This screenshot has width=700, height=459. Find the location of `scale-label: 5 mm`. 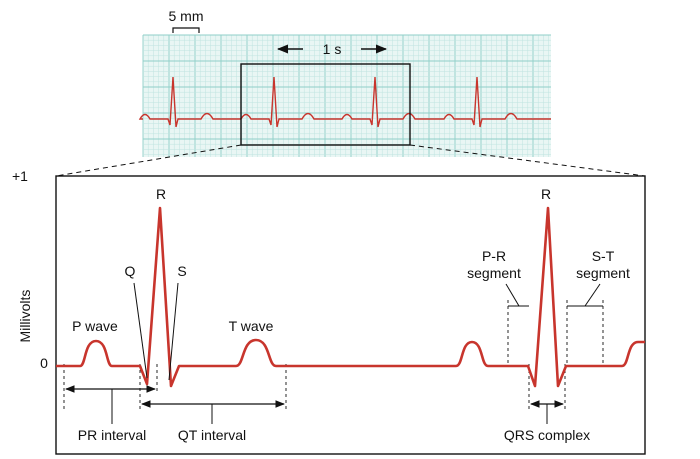

scale-label: 5 mm is located at coordinates (186, 16).